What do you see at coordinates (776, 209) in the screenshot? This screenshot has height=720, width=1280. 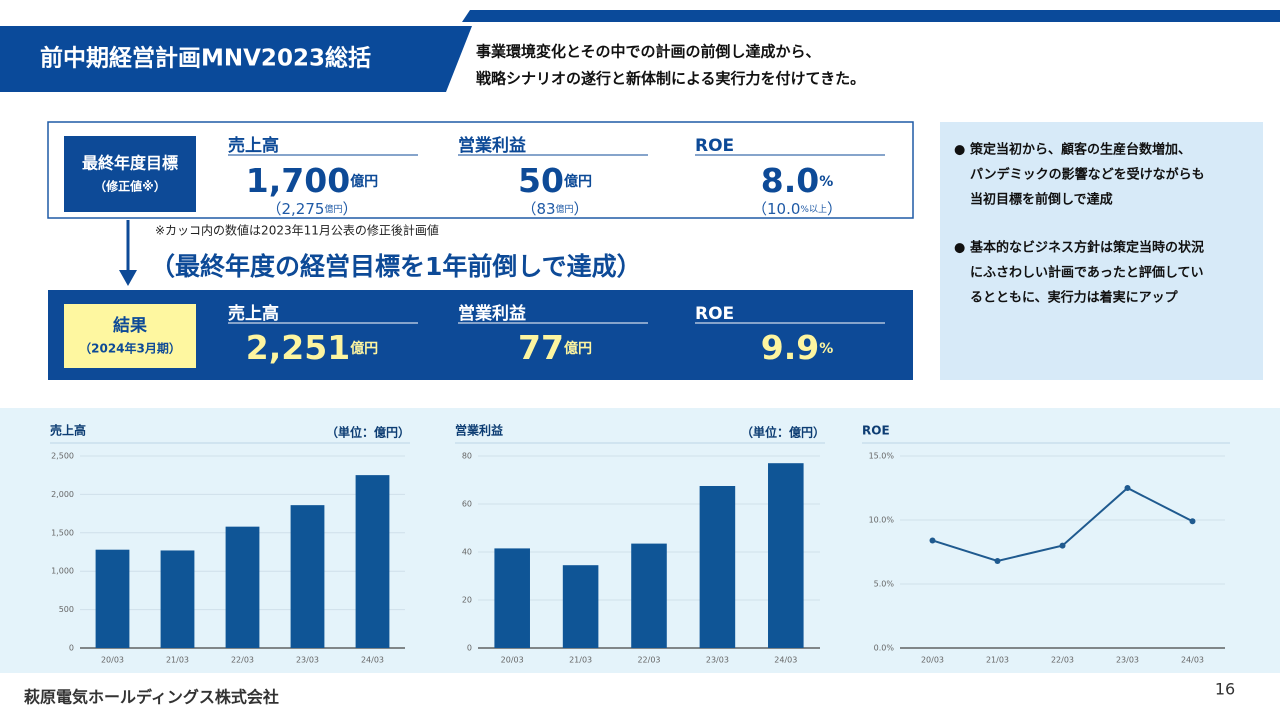 I see `revised-part: （10.0` at bounding box center [776, 209].